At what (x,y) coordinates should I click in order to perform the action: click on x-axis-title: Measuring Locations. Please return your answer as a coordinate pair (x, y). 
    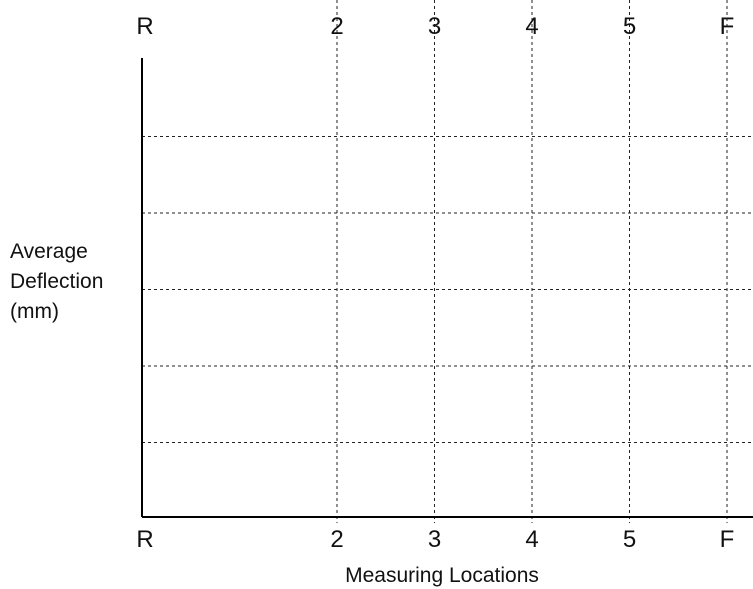
    Looking at the image, I should click on (442, 575).